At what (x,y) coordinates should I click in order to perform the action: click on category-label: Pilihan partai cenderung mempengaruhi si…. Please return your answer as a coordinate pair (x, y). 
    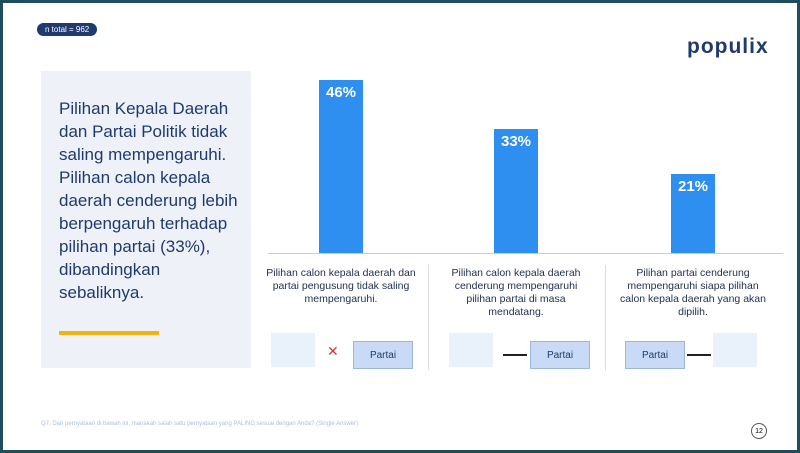
    Looking at the image, I should click on (693, 292).